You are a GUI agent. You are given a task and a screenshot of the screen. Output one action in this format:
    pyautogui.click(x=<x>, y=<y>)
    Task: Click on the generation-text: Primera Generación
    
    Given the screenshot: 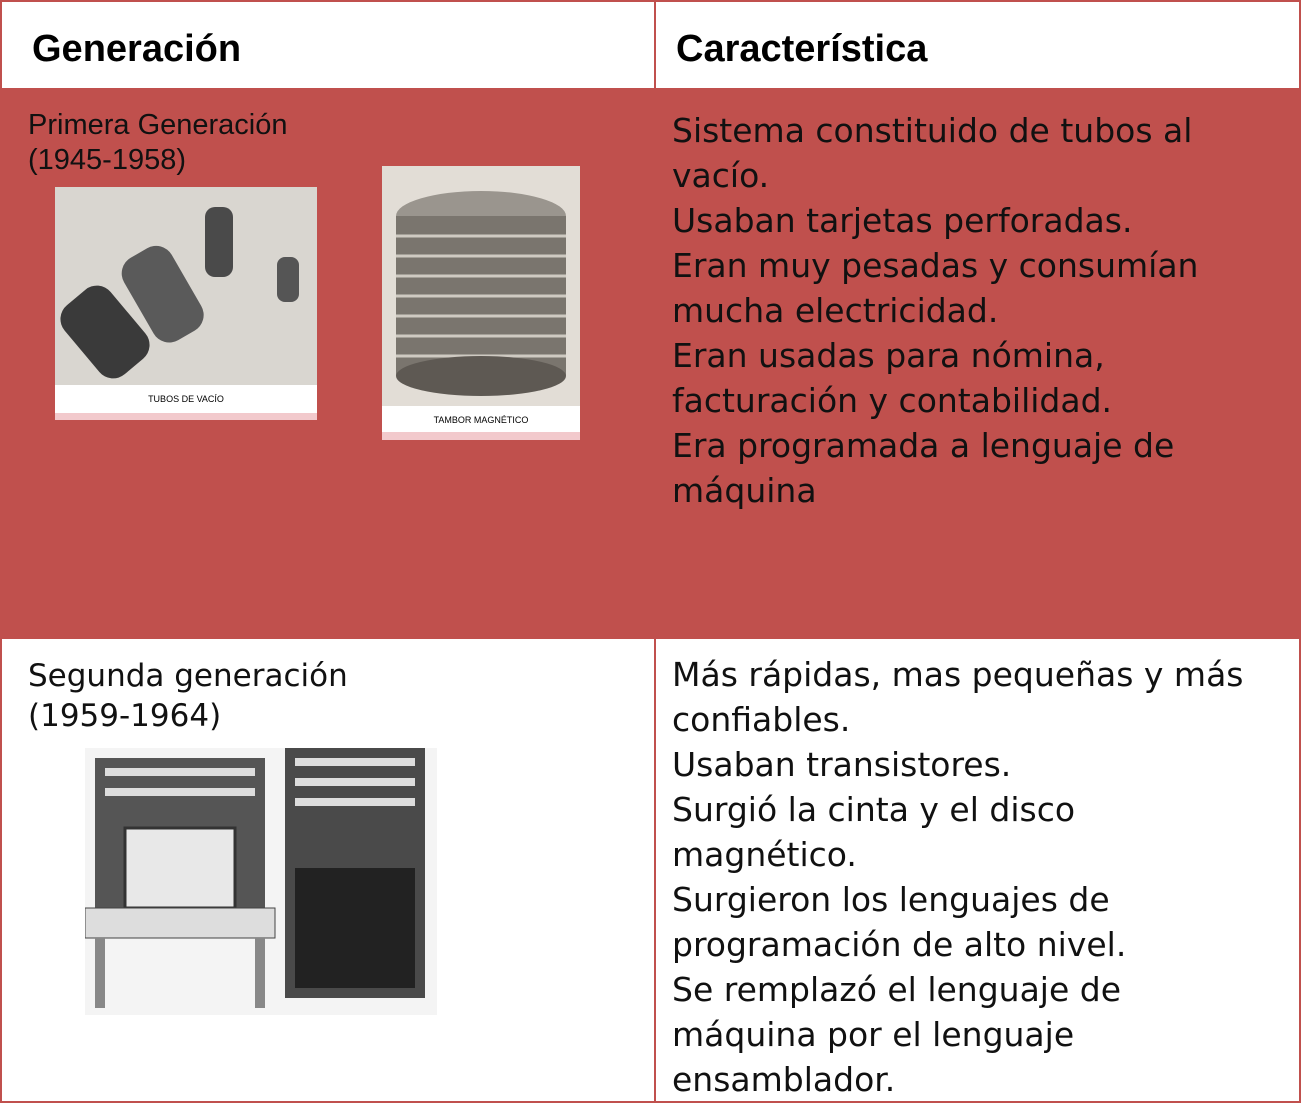 What is the action you would take?
    pyautogui.click(x=158, y=125)
    